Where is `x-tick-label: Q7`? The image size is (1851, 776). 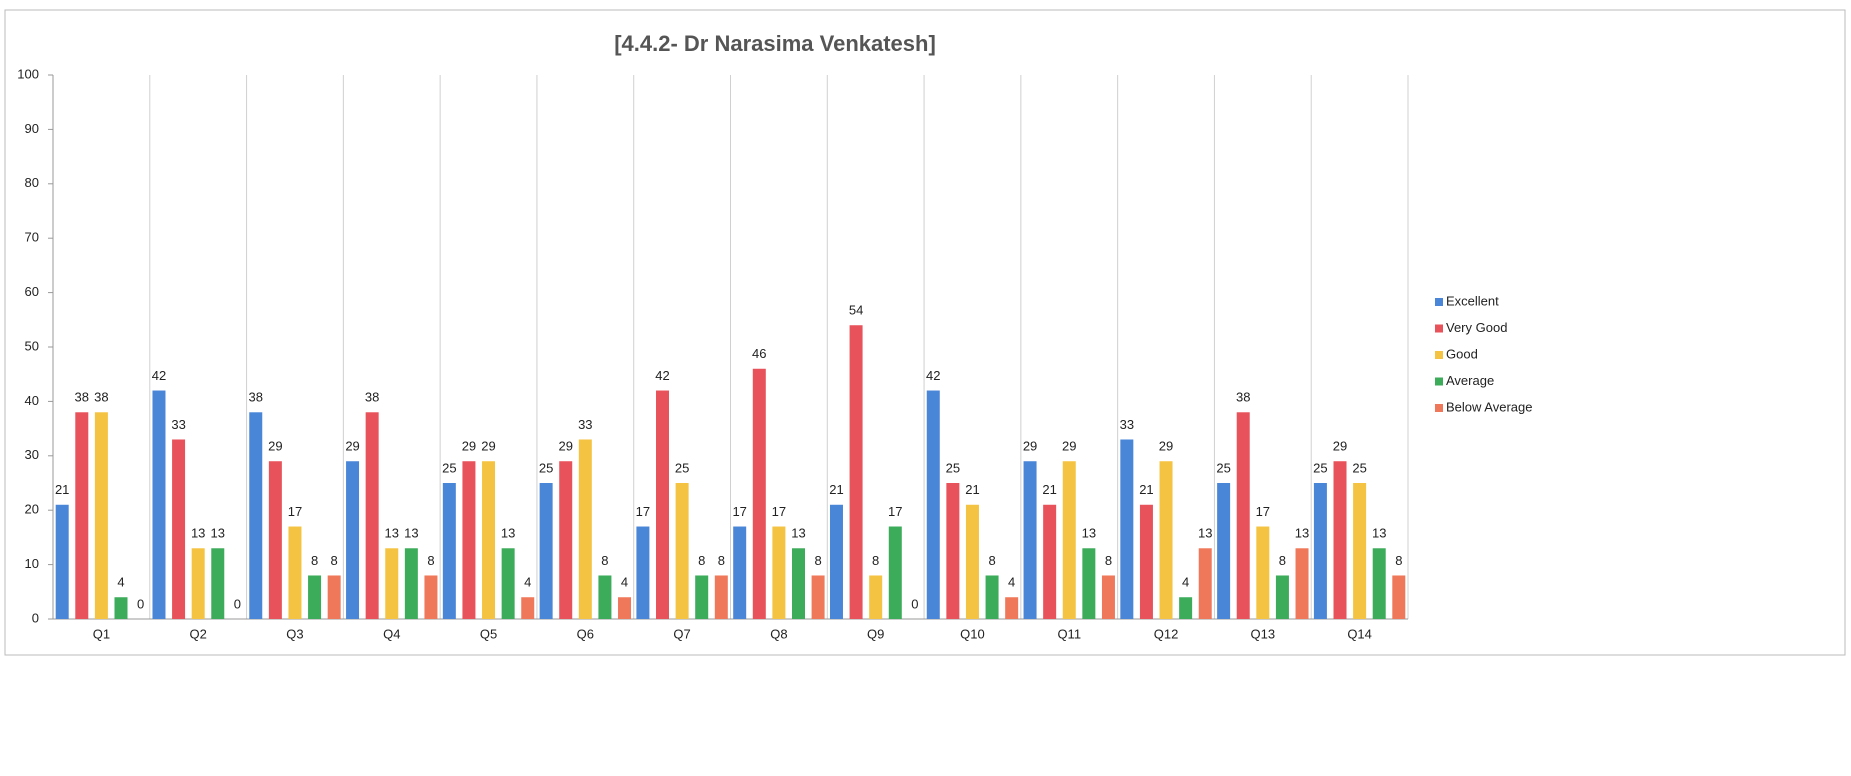 x-tick-label: Q7 is located at coordinates (681, 633).